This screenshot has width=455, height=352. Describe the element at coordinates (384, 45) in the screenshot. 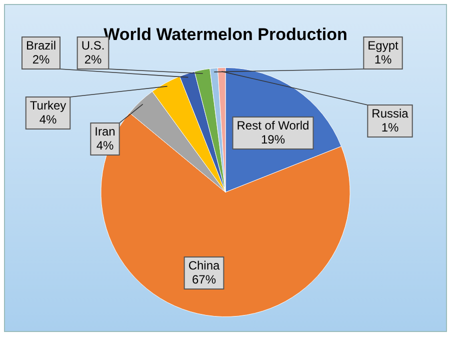

I see `slice-label: Egypt` at that location.